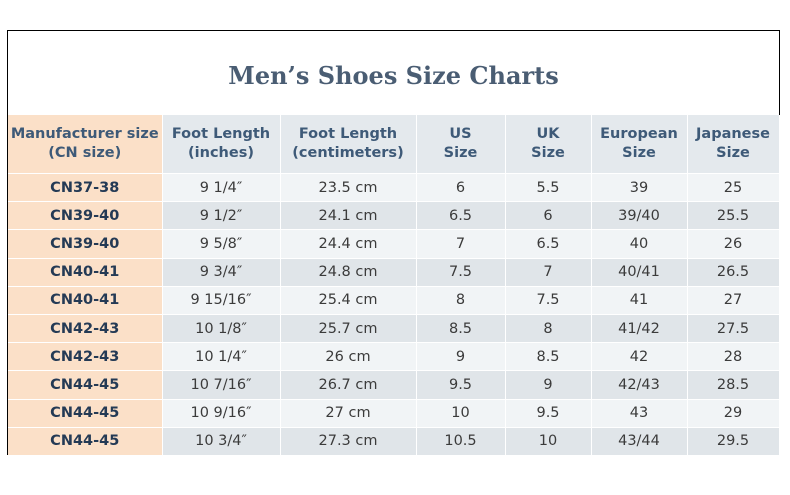 This screenshot has width=790, height=495. Describe the element at coordinates (639, 272) in the screenshot. I see `cell-european-size: 40/41` at that location.